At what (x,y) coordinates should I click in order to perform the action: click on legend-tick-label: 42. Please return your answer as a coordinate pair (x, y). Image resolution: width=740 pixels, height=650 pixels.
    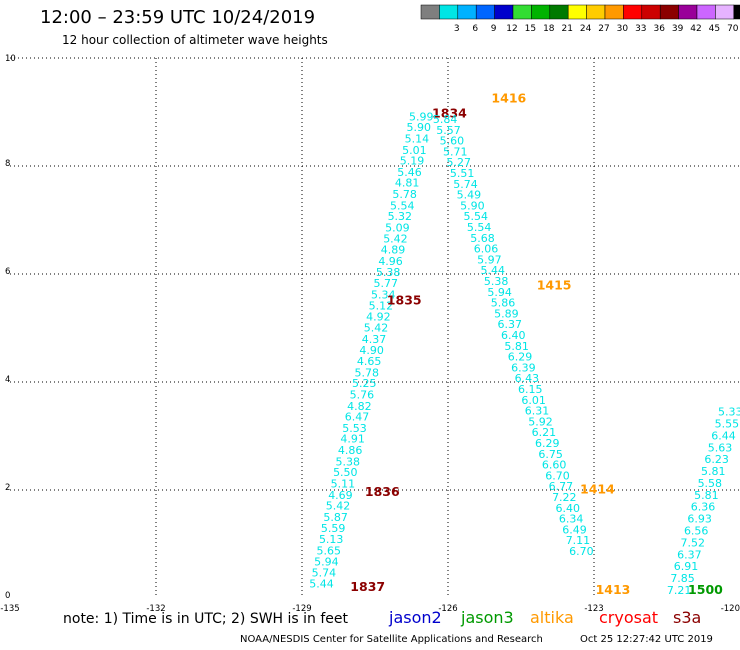
    Looking at the image, I should click on (695, 29).